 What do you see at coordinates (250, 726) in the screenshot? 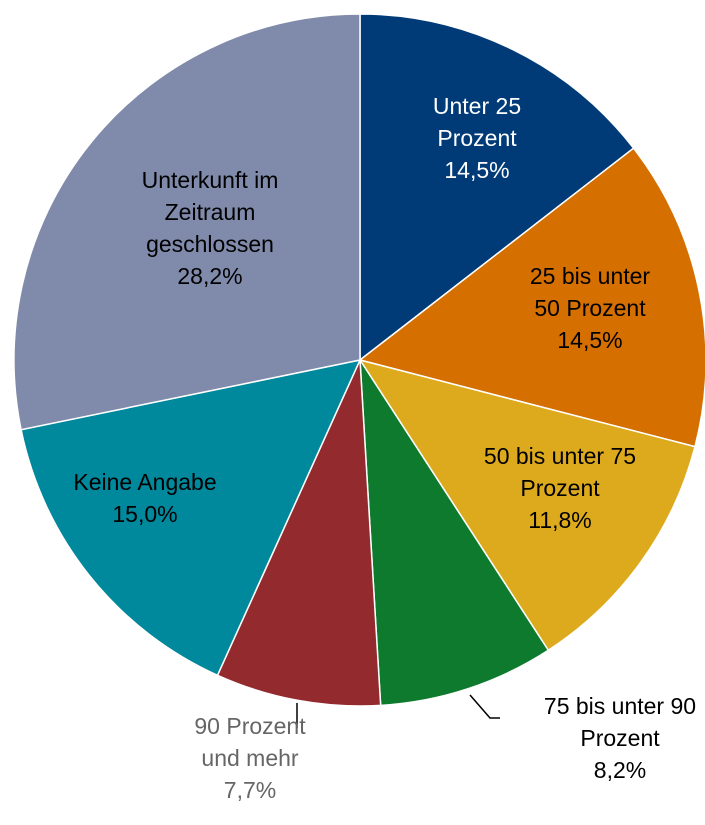
I see `slice-label: 90 Prozent` at bounding box center [250, 726].